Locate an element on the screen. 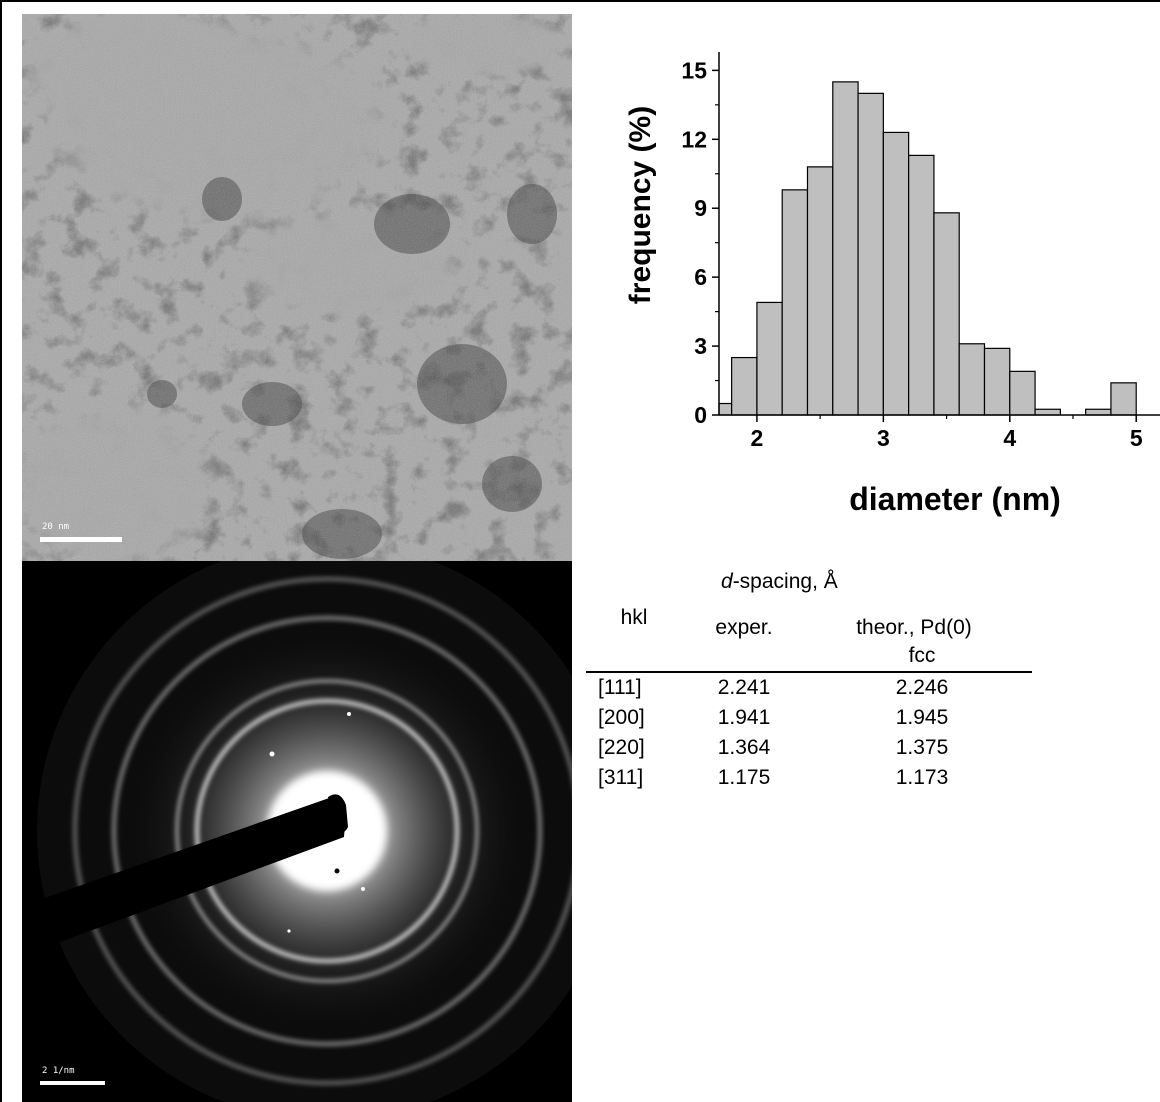  saed-scale-bar is located at coordinates (72, 1083).